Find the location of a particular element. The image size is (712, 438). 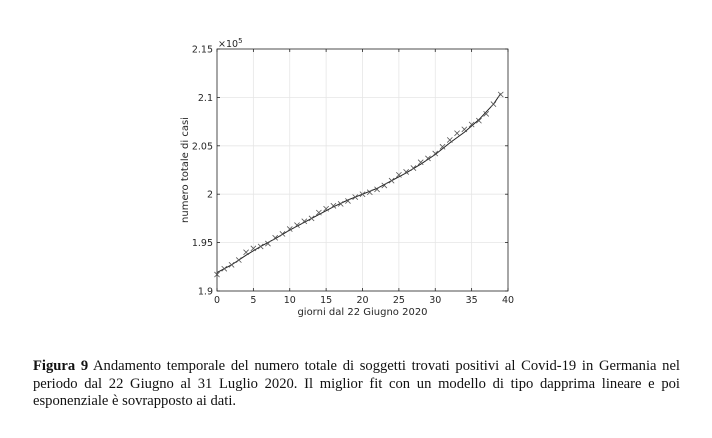

y-tick-label: 1.95 is located at coordinates (202, 243).